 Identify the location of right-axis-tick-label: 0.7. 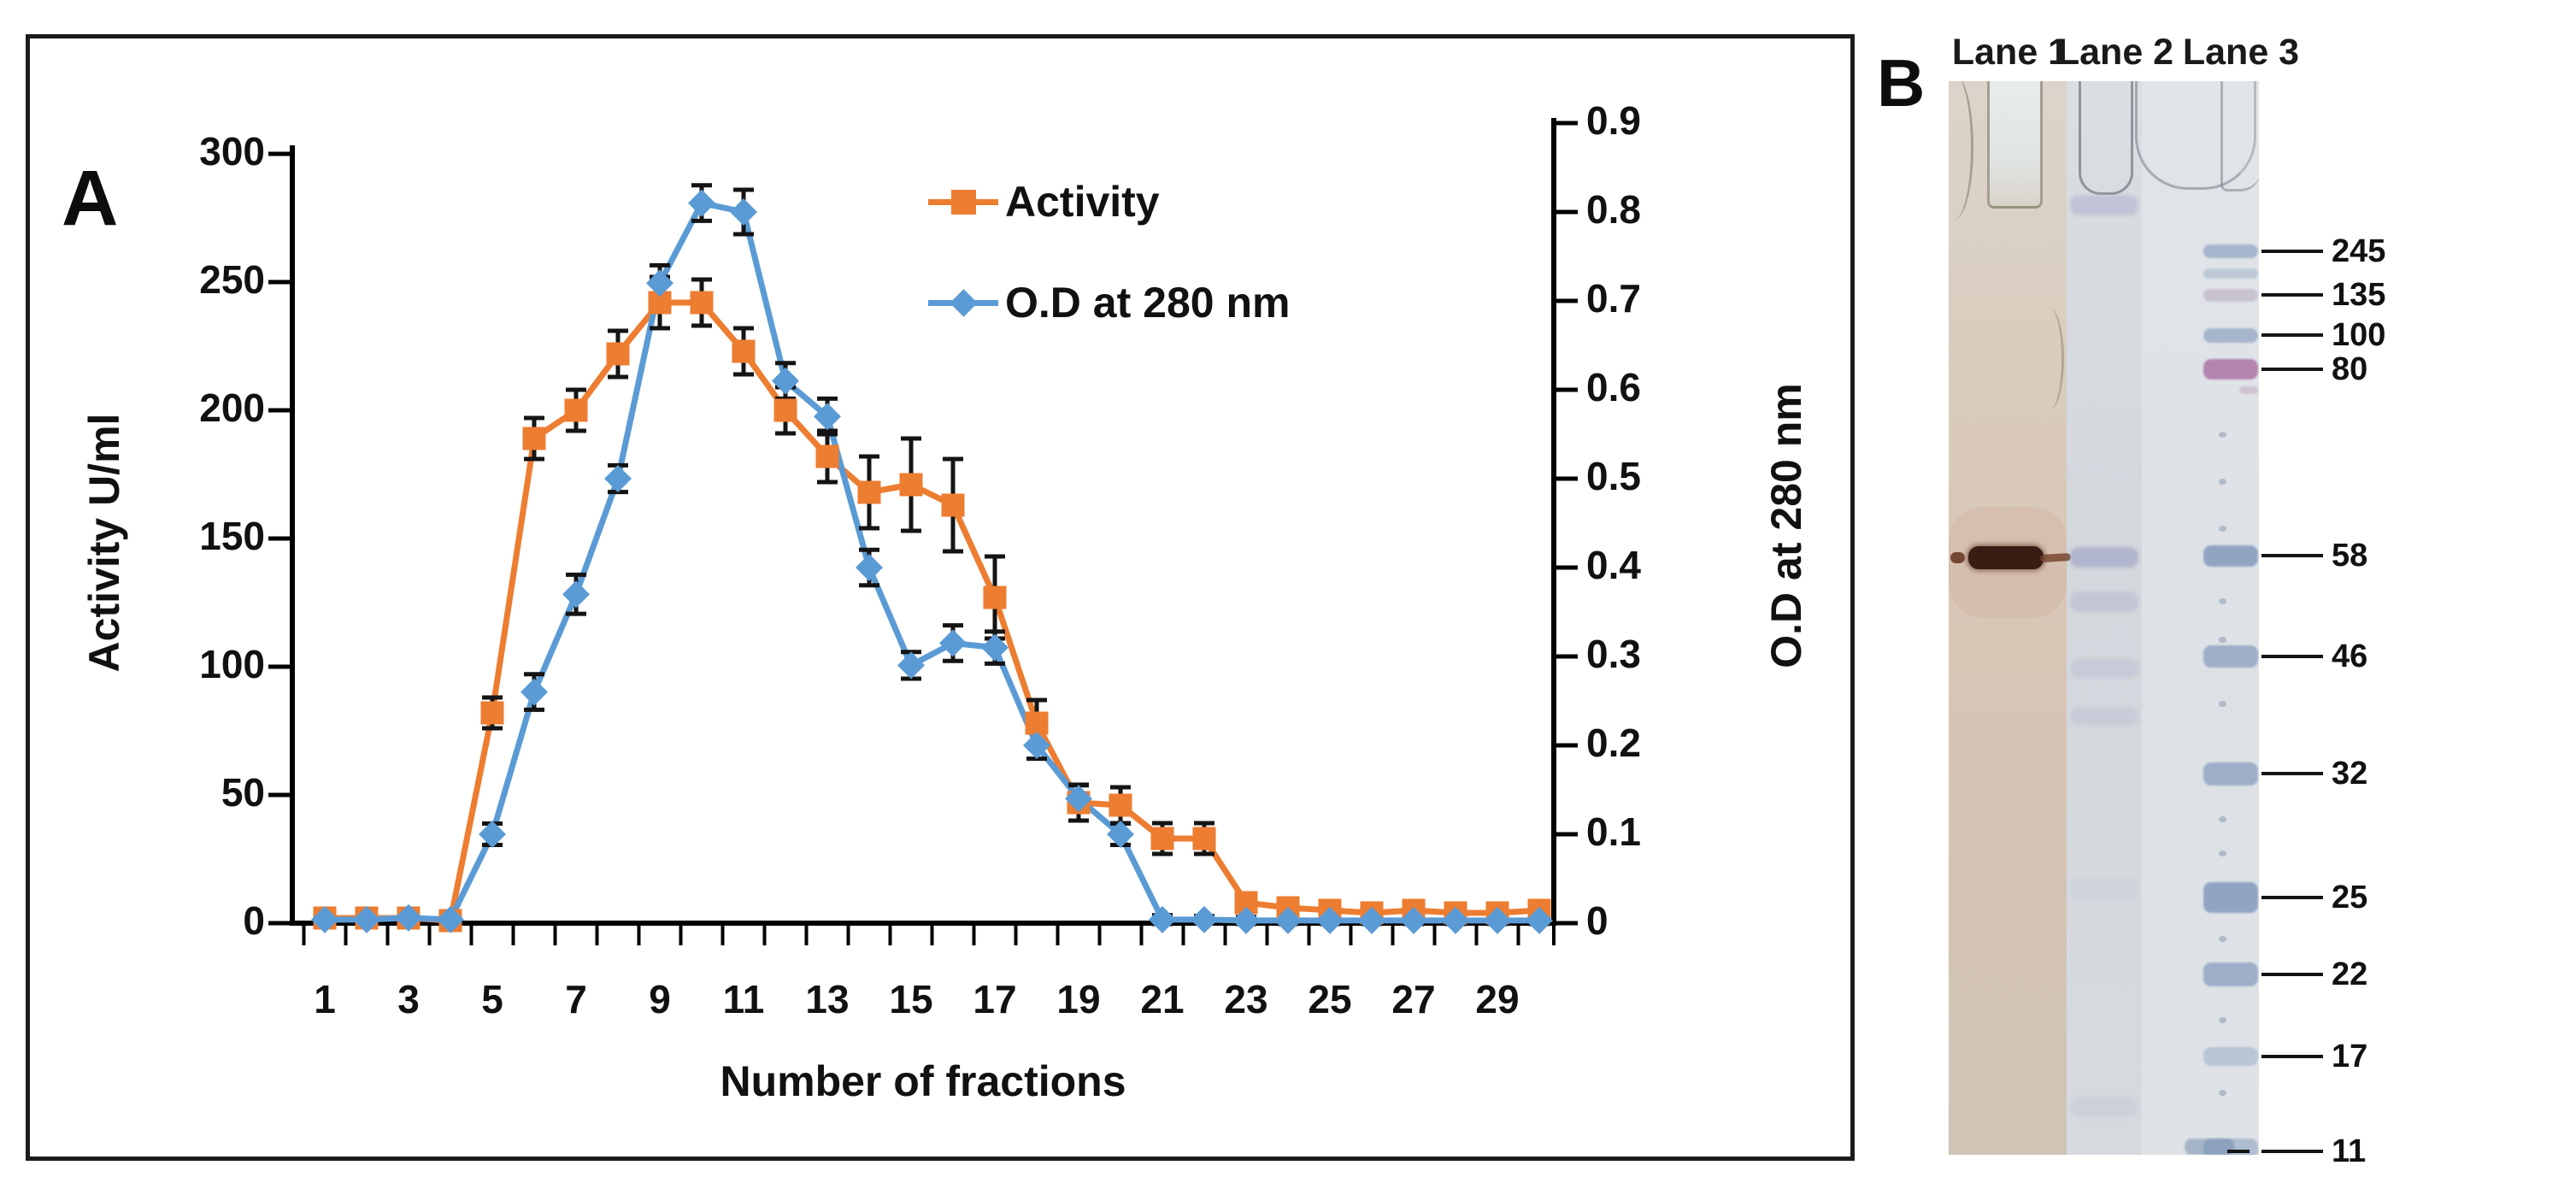
(1613, 298).